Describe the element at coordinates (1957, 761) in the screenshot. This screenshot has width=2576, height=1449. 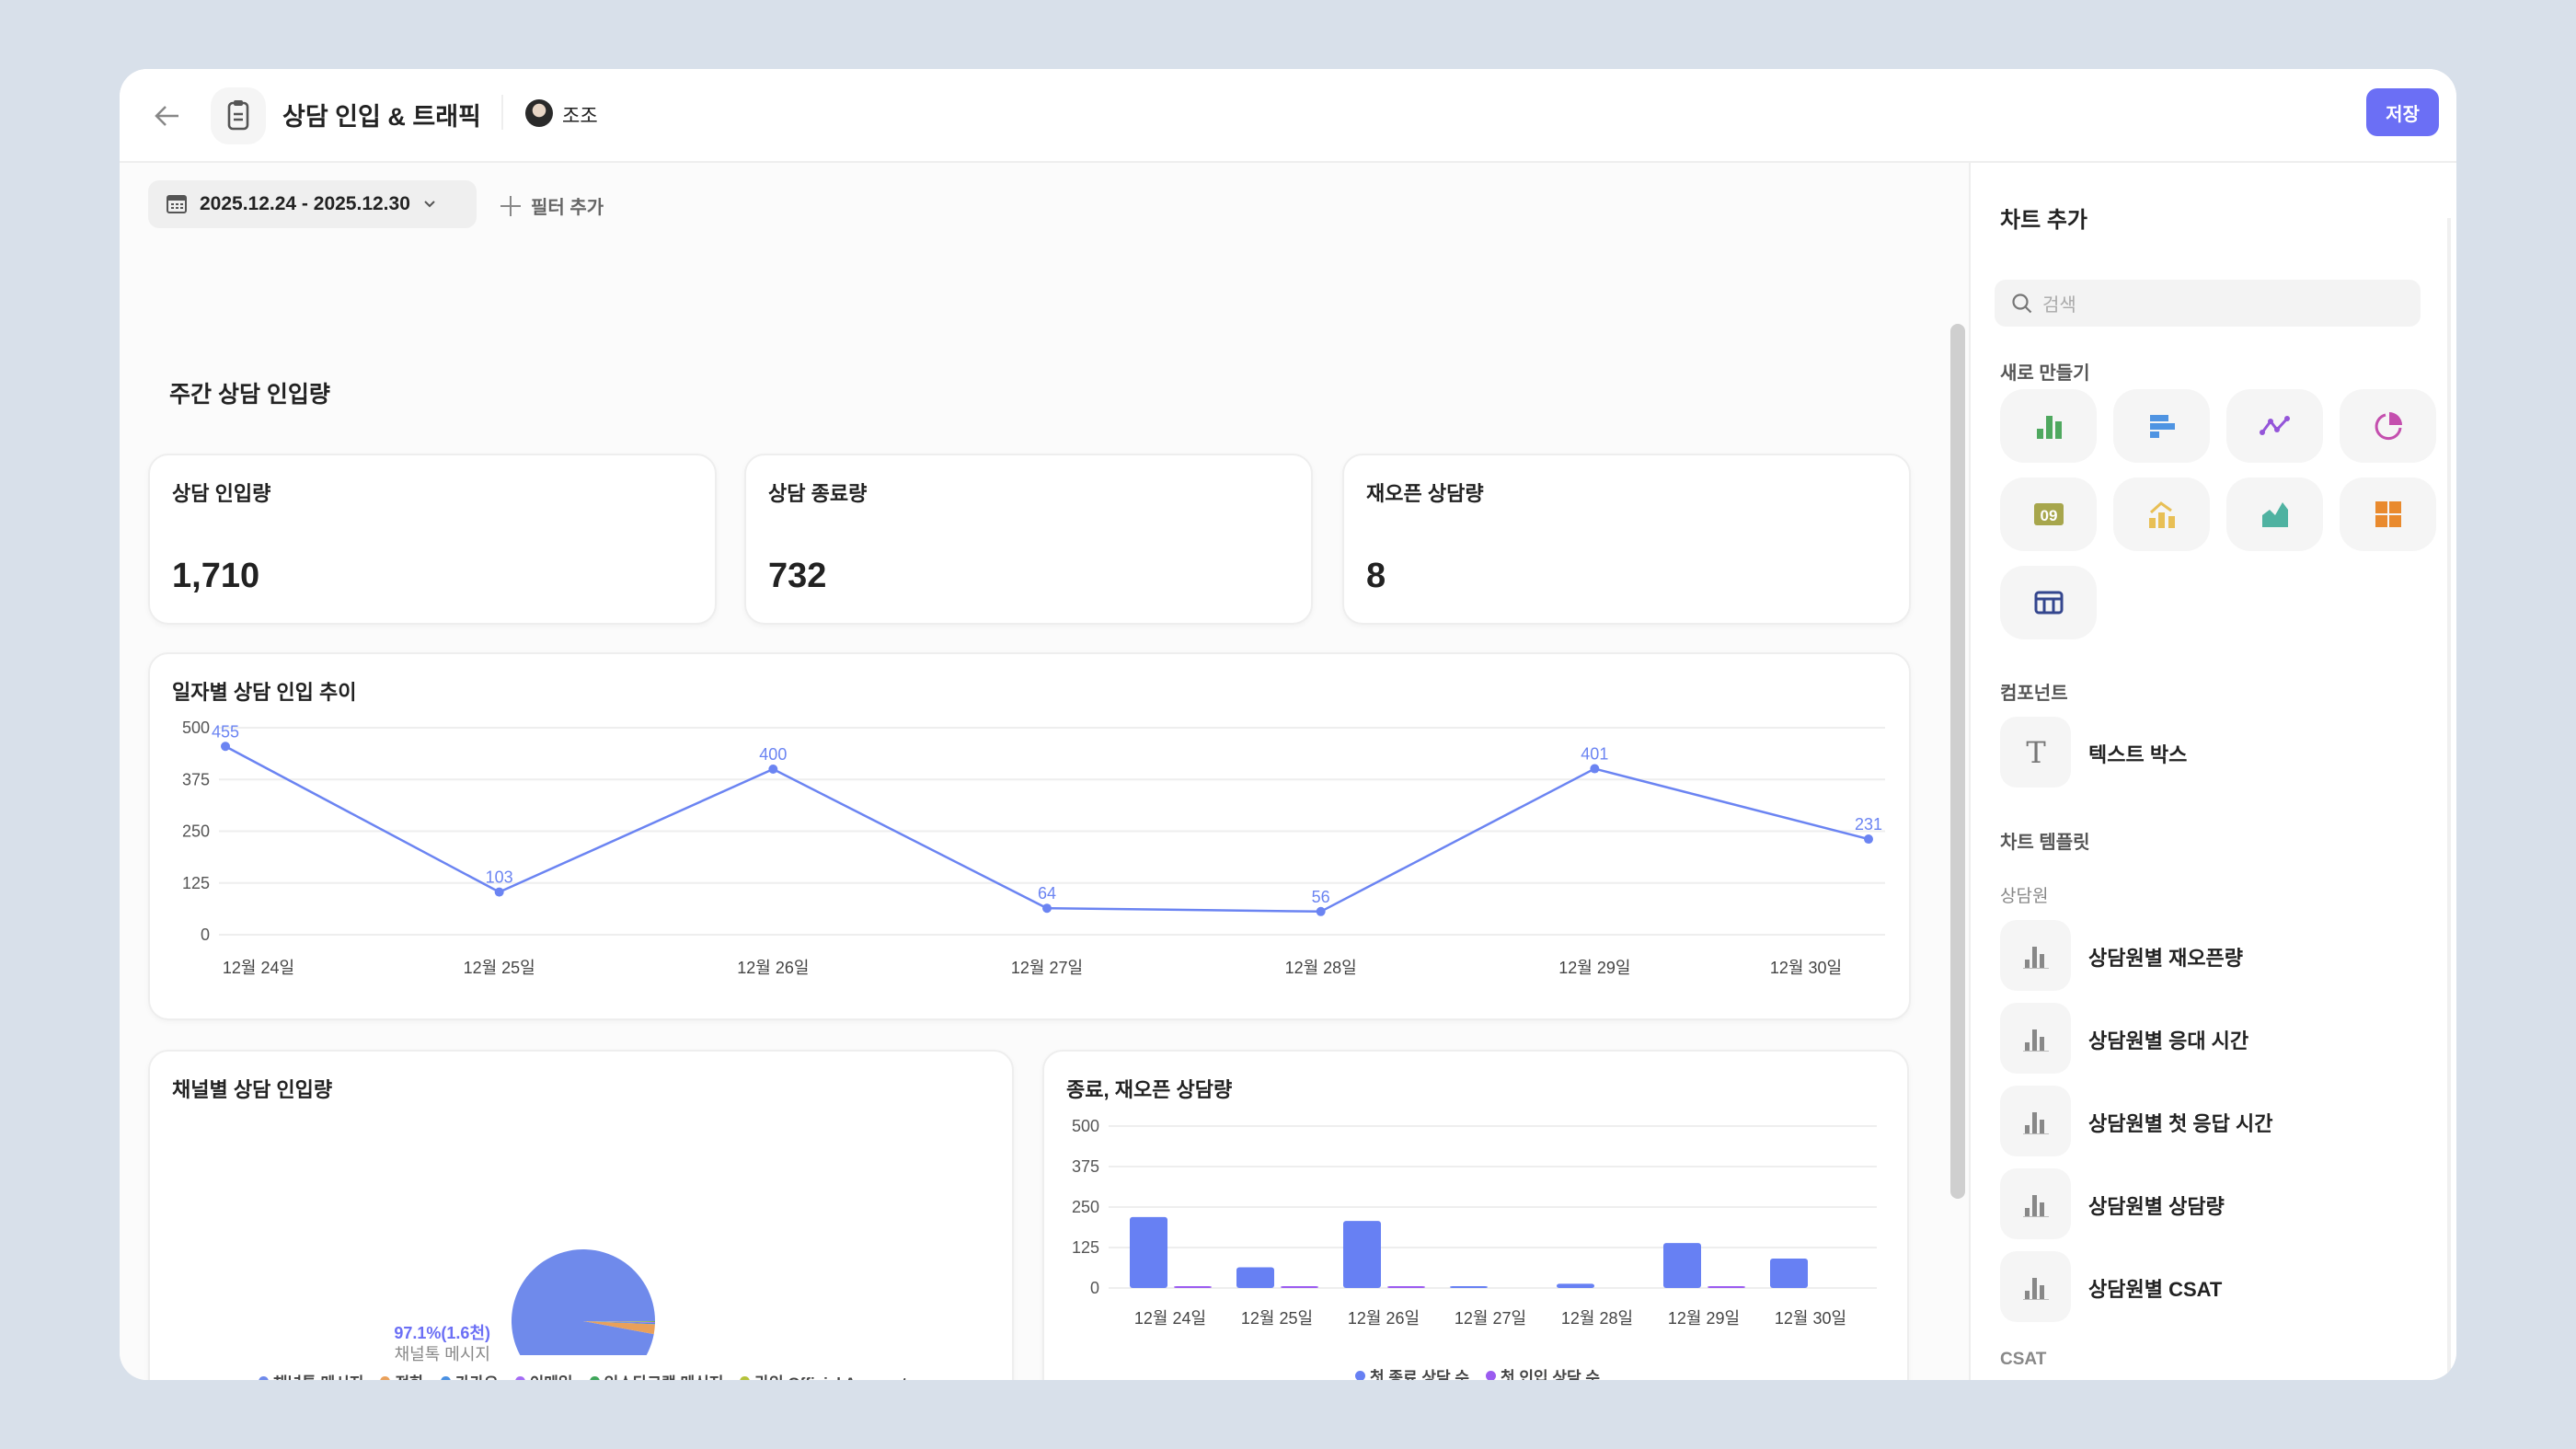
I see `main-scrollbar` at that location.